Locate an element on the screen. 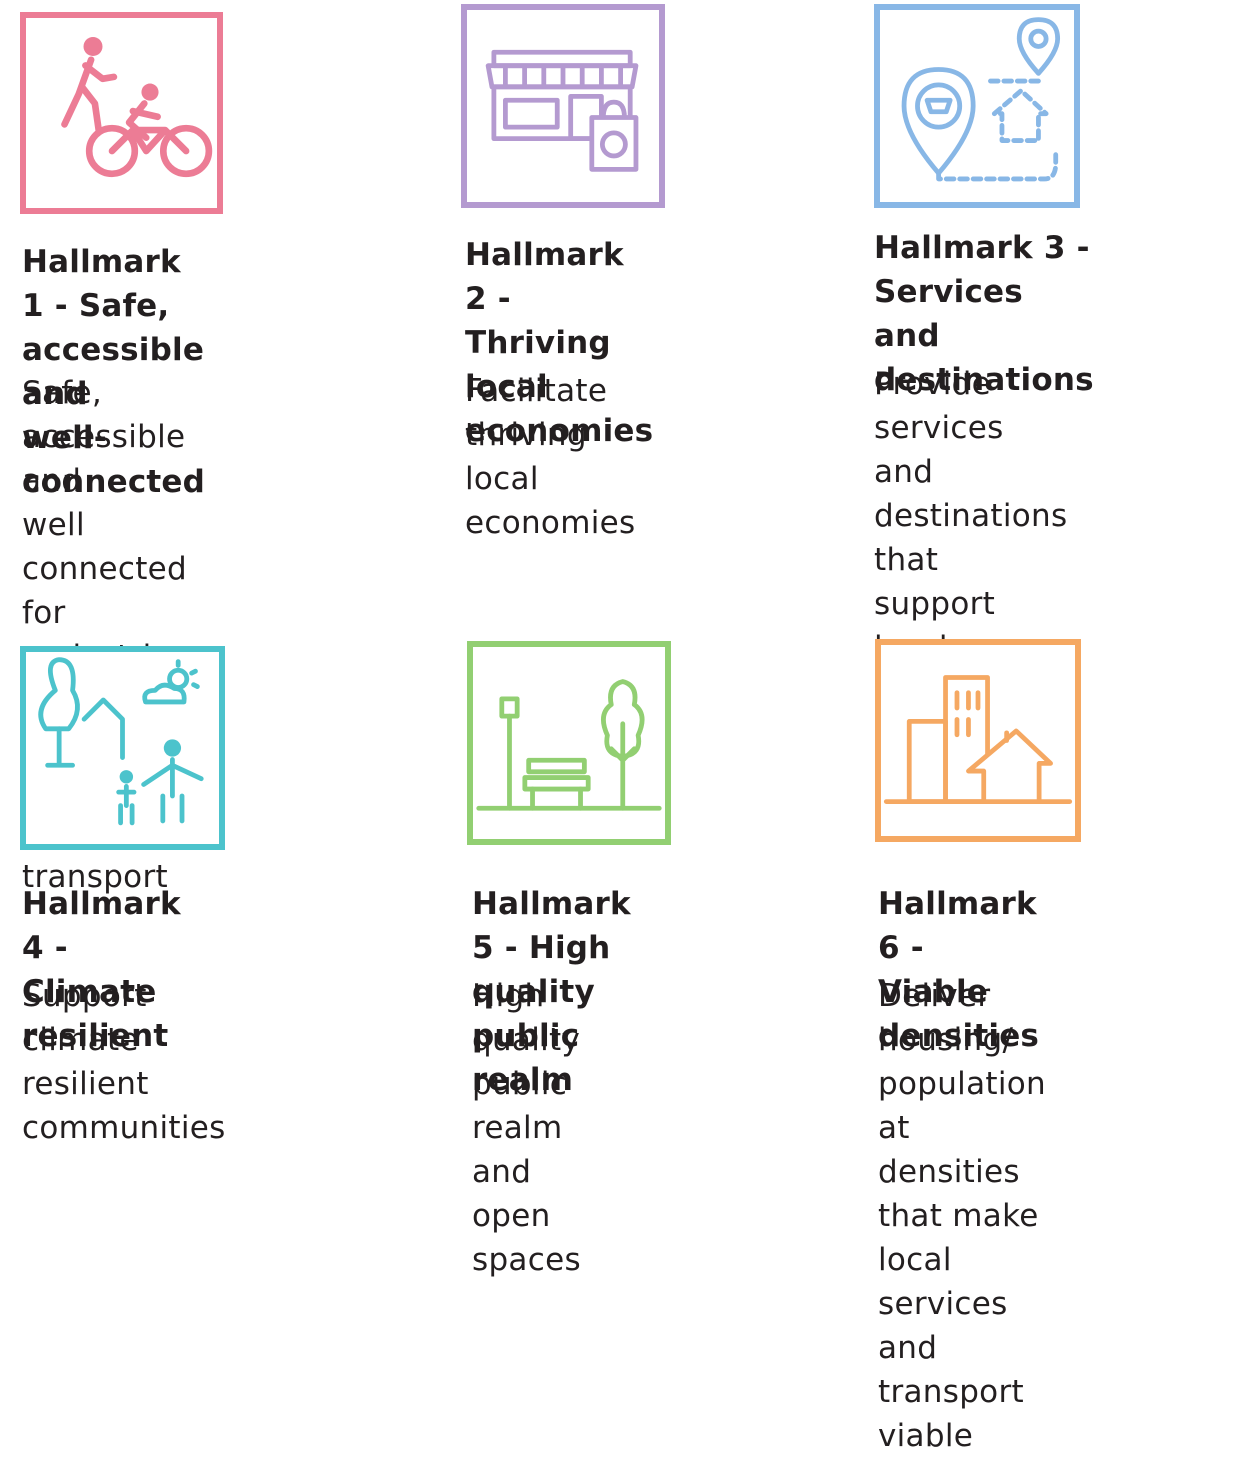 The height and width of the screenshot is (1458, 1246). hallmark-6-title: Hallmark 6 - Viable densities is located at coordinates (959, 970).